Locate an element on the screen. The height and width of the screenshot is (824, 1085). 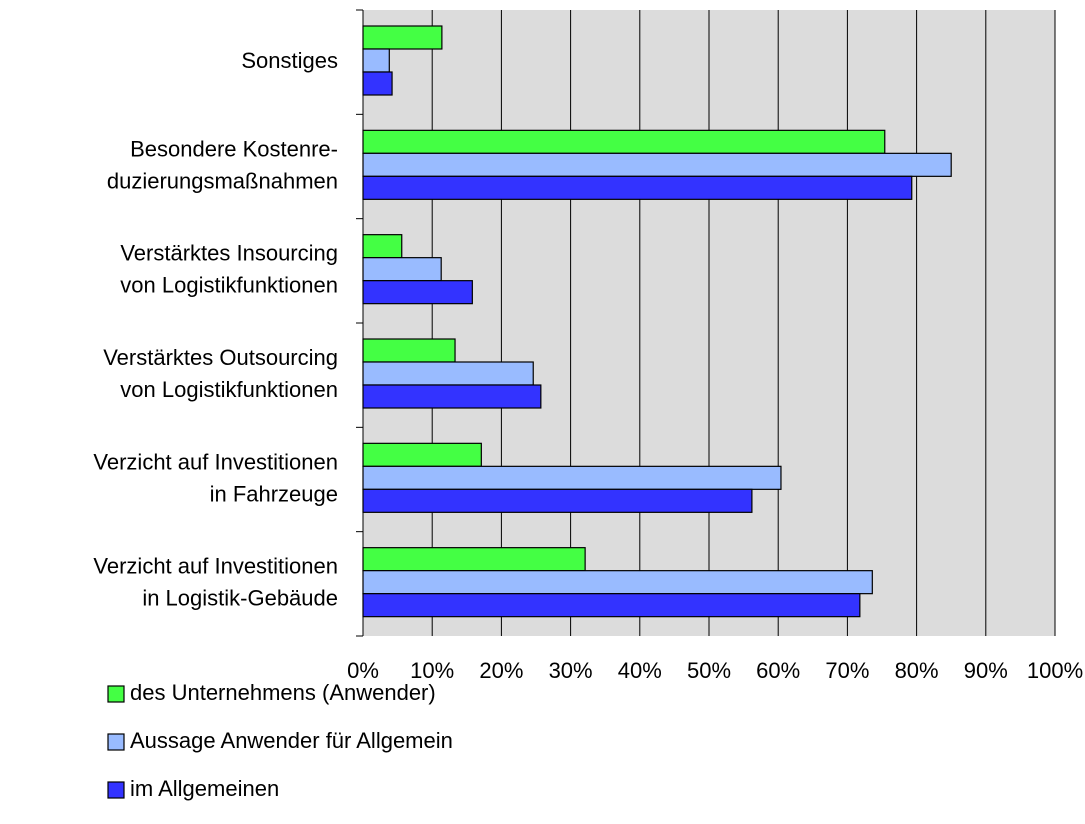
x-tick-label: 70% is located at coordinates (847, 670).